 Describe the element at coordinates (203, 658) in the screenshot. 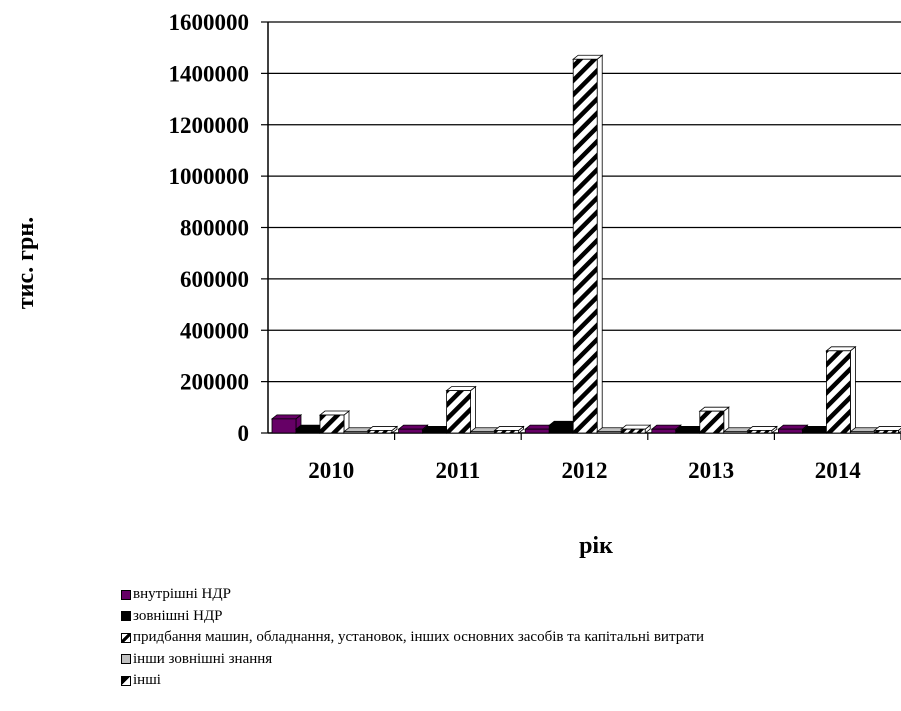

I see `legend-label: інши зовнішні знання` at that location.